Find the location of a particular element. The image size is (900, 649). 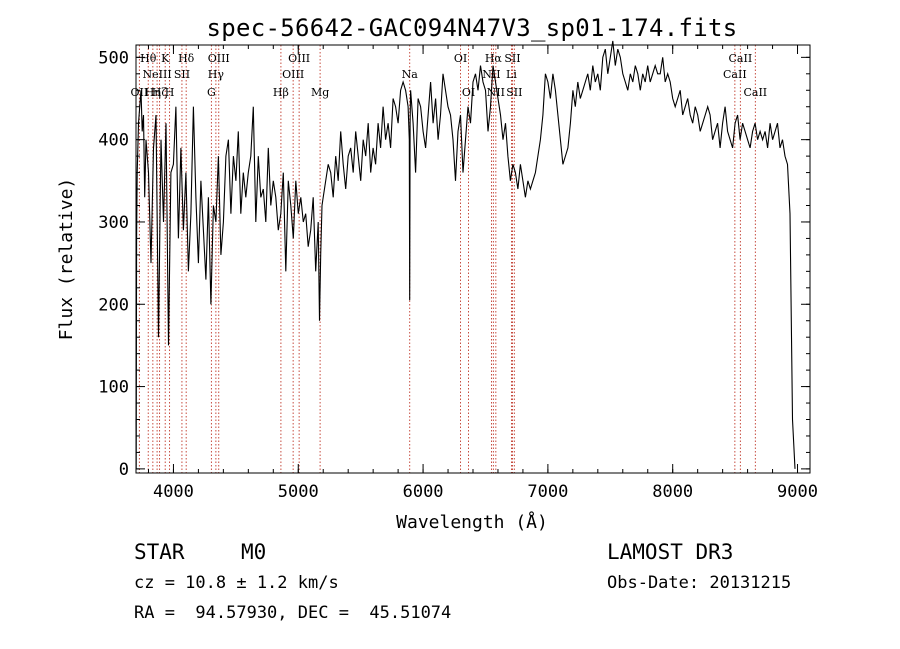

line-marker-label: Hζ is located at coordinates (160, 92).